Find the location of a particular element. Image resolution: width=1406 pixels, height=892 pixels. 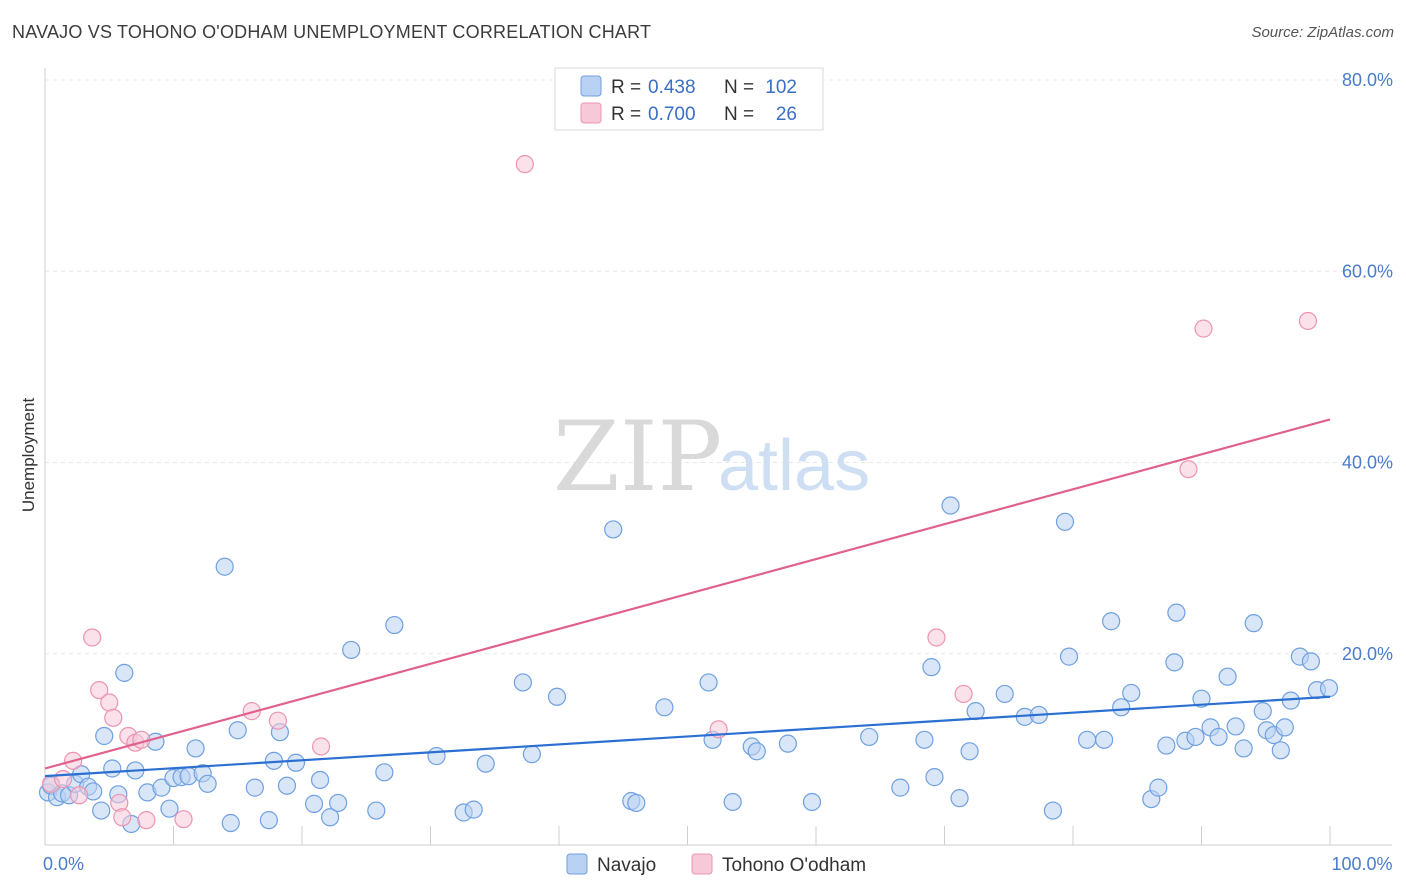

series-legend-swatch-navajo is located at coordinates (577, 864).